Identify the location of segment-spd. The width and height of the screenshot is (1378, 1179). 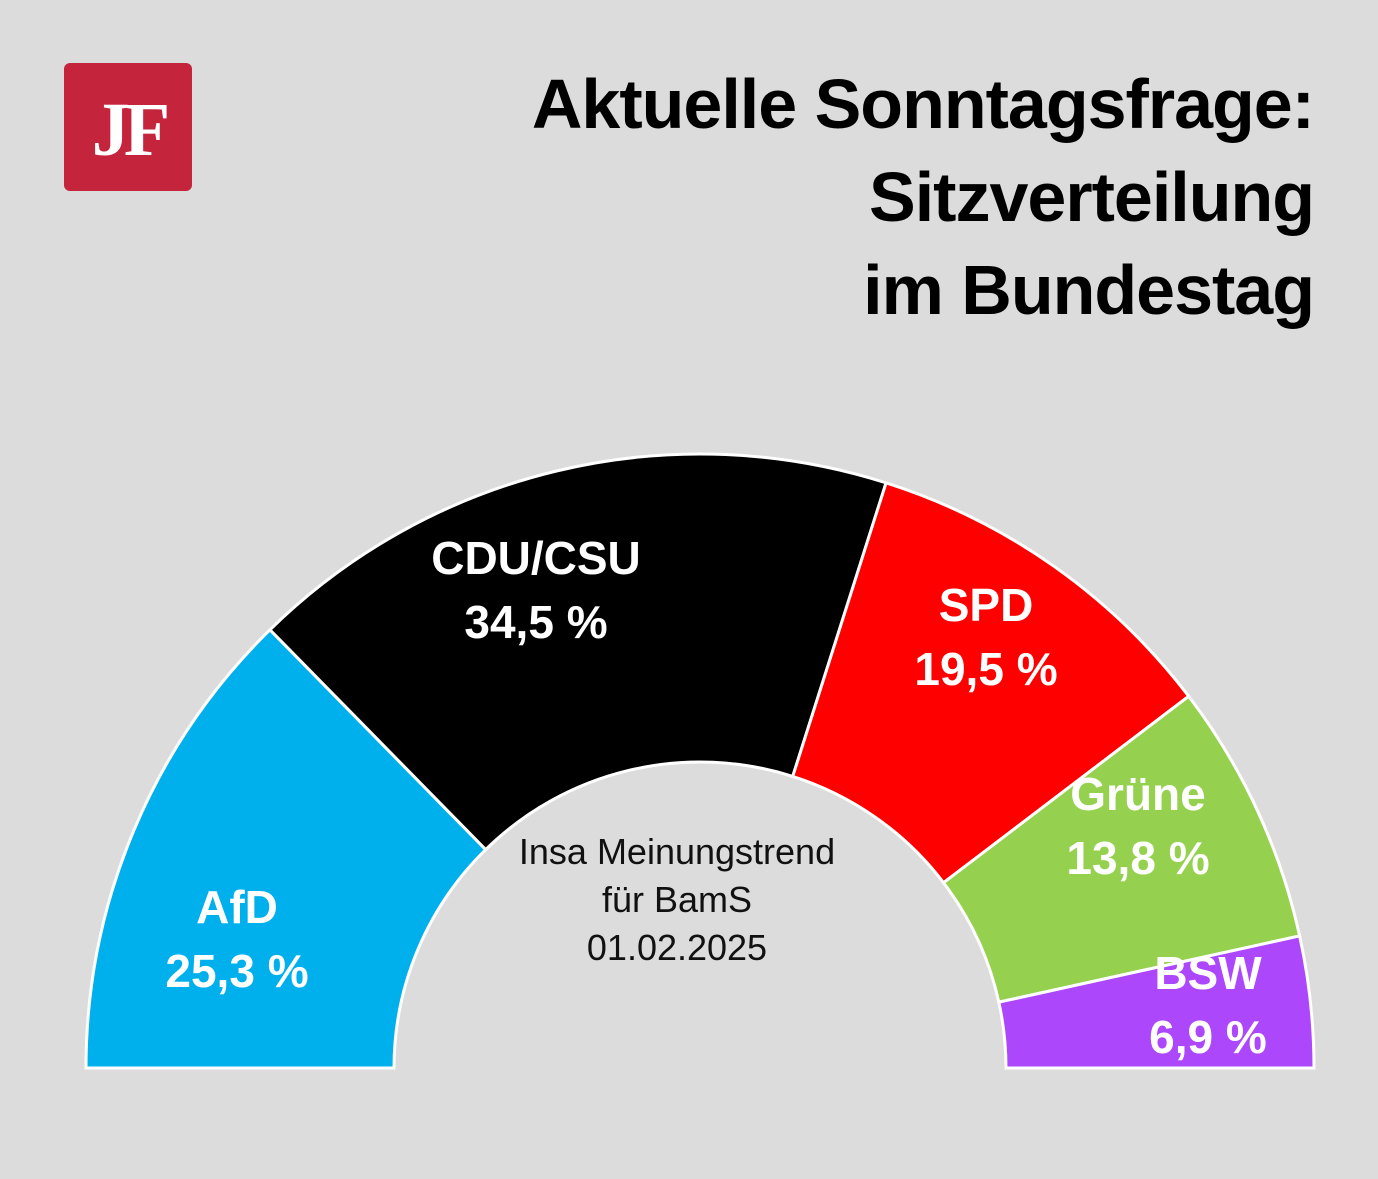
(990, 682).